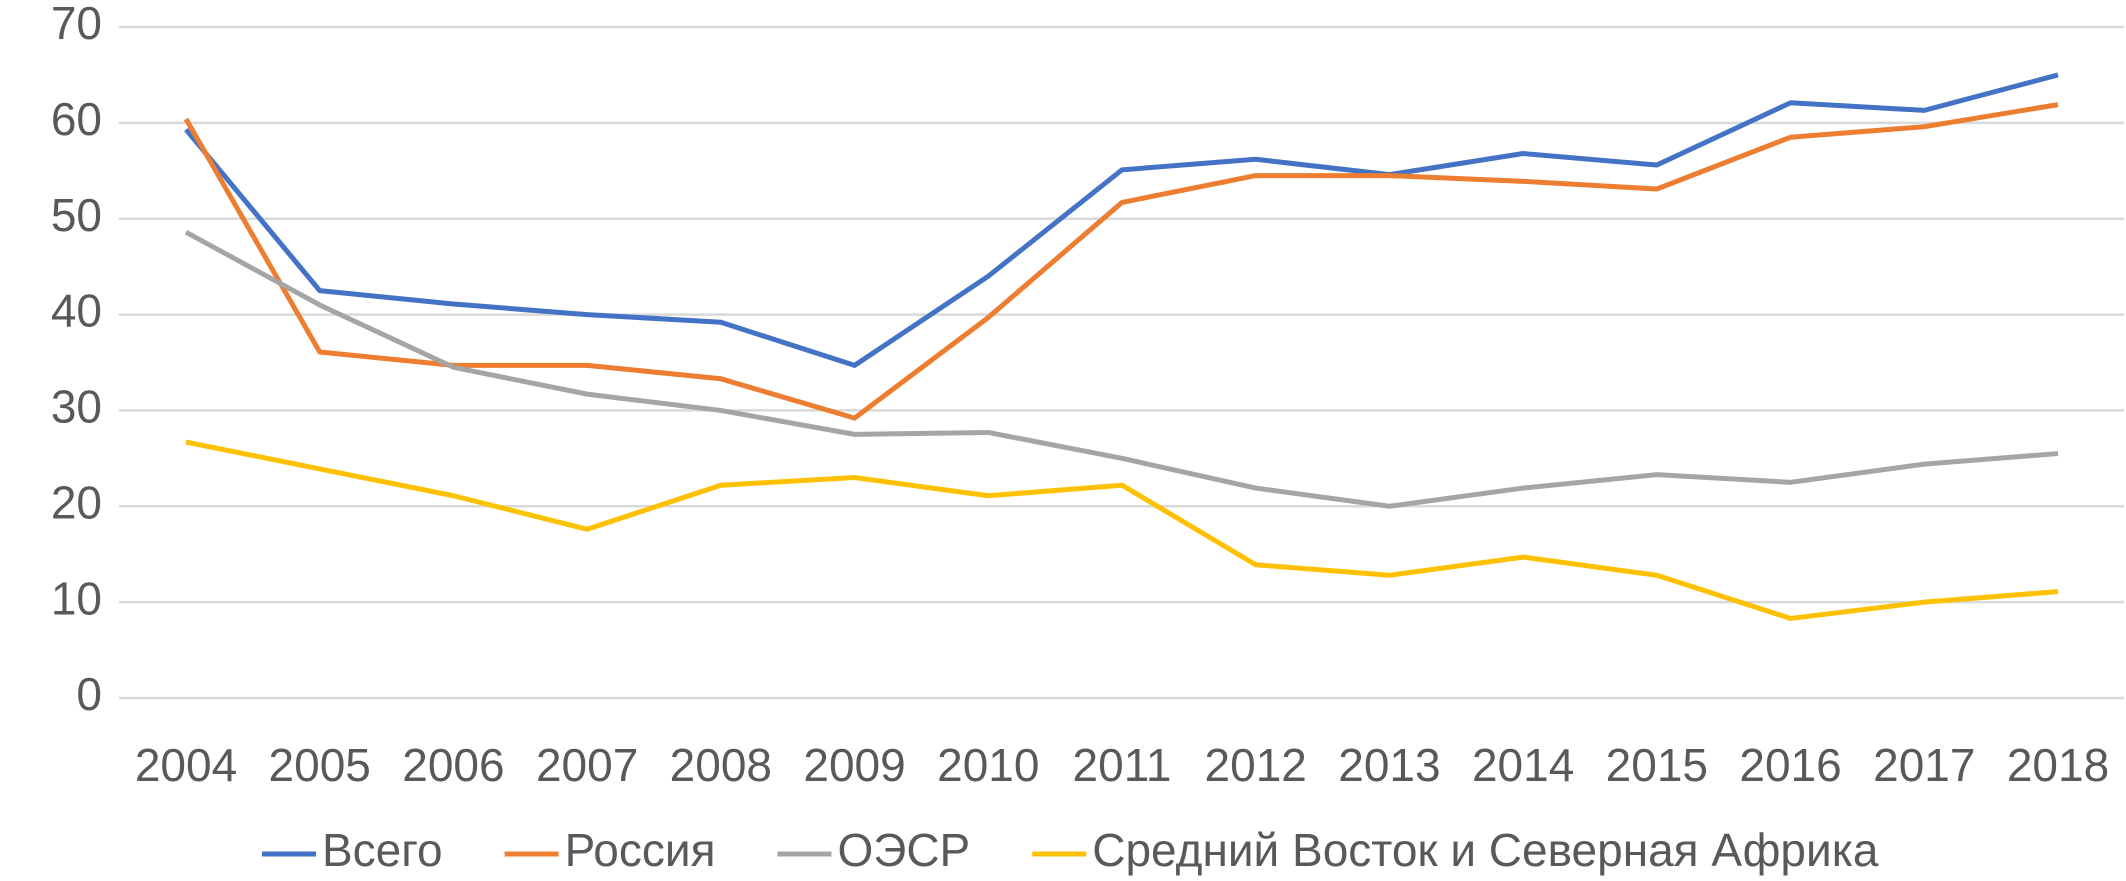 This screenshot has height=881, width=2126. Describe the element at coordinates (76, 119) in the screenshot. I see `y-tick-label: 60` at that location.